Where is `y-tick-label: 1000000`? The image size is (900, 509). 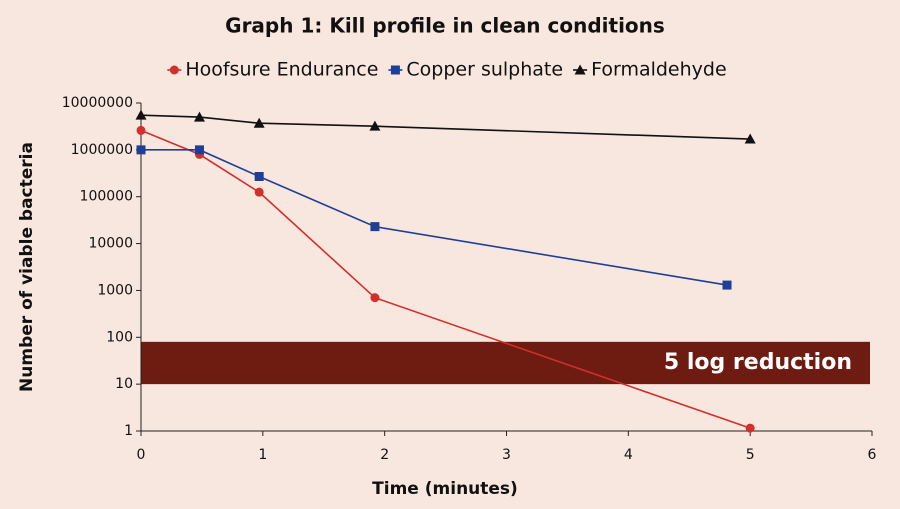 y-tick-label: 1000000 is located at coordinates (102, 150).